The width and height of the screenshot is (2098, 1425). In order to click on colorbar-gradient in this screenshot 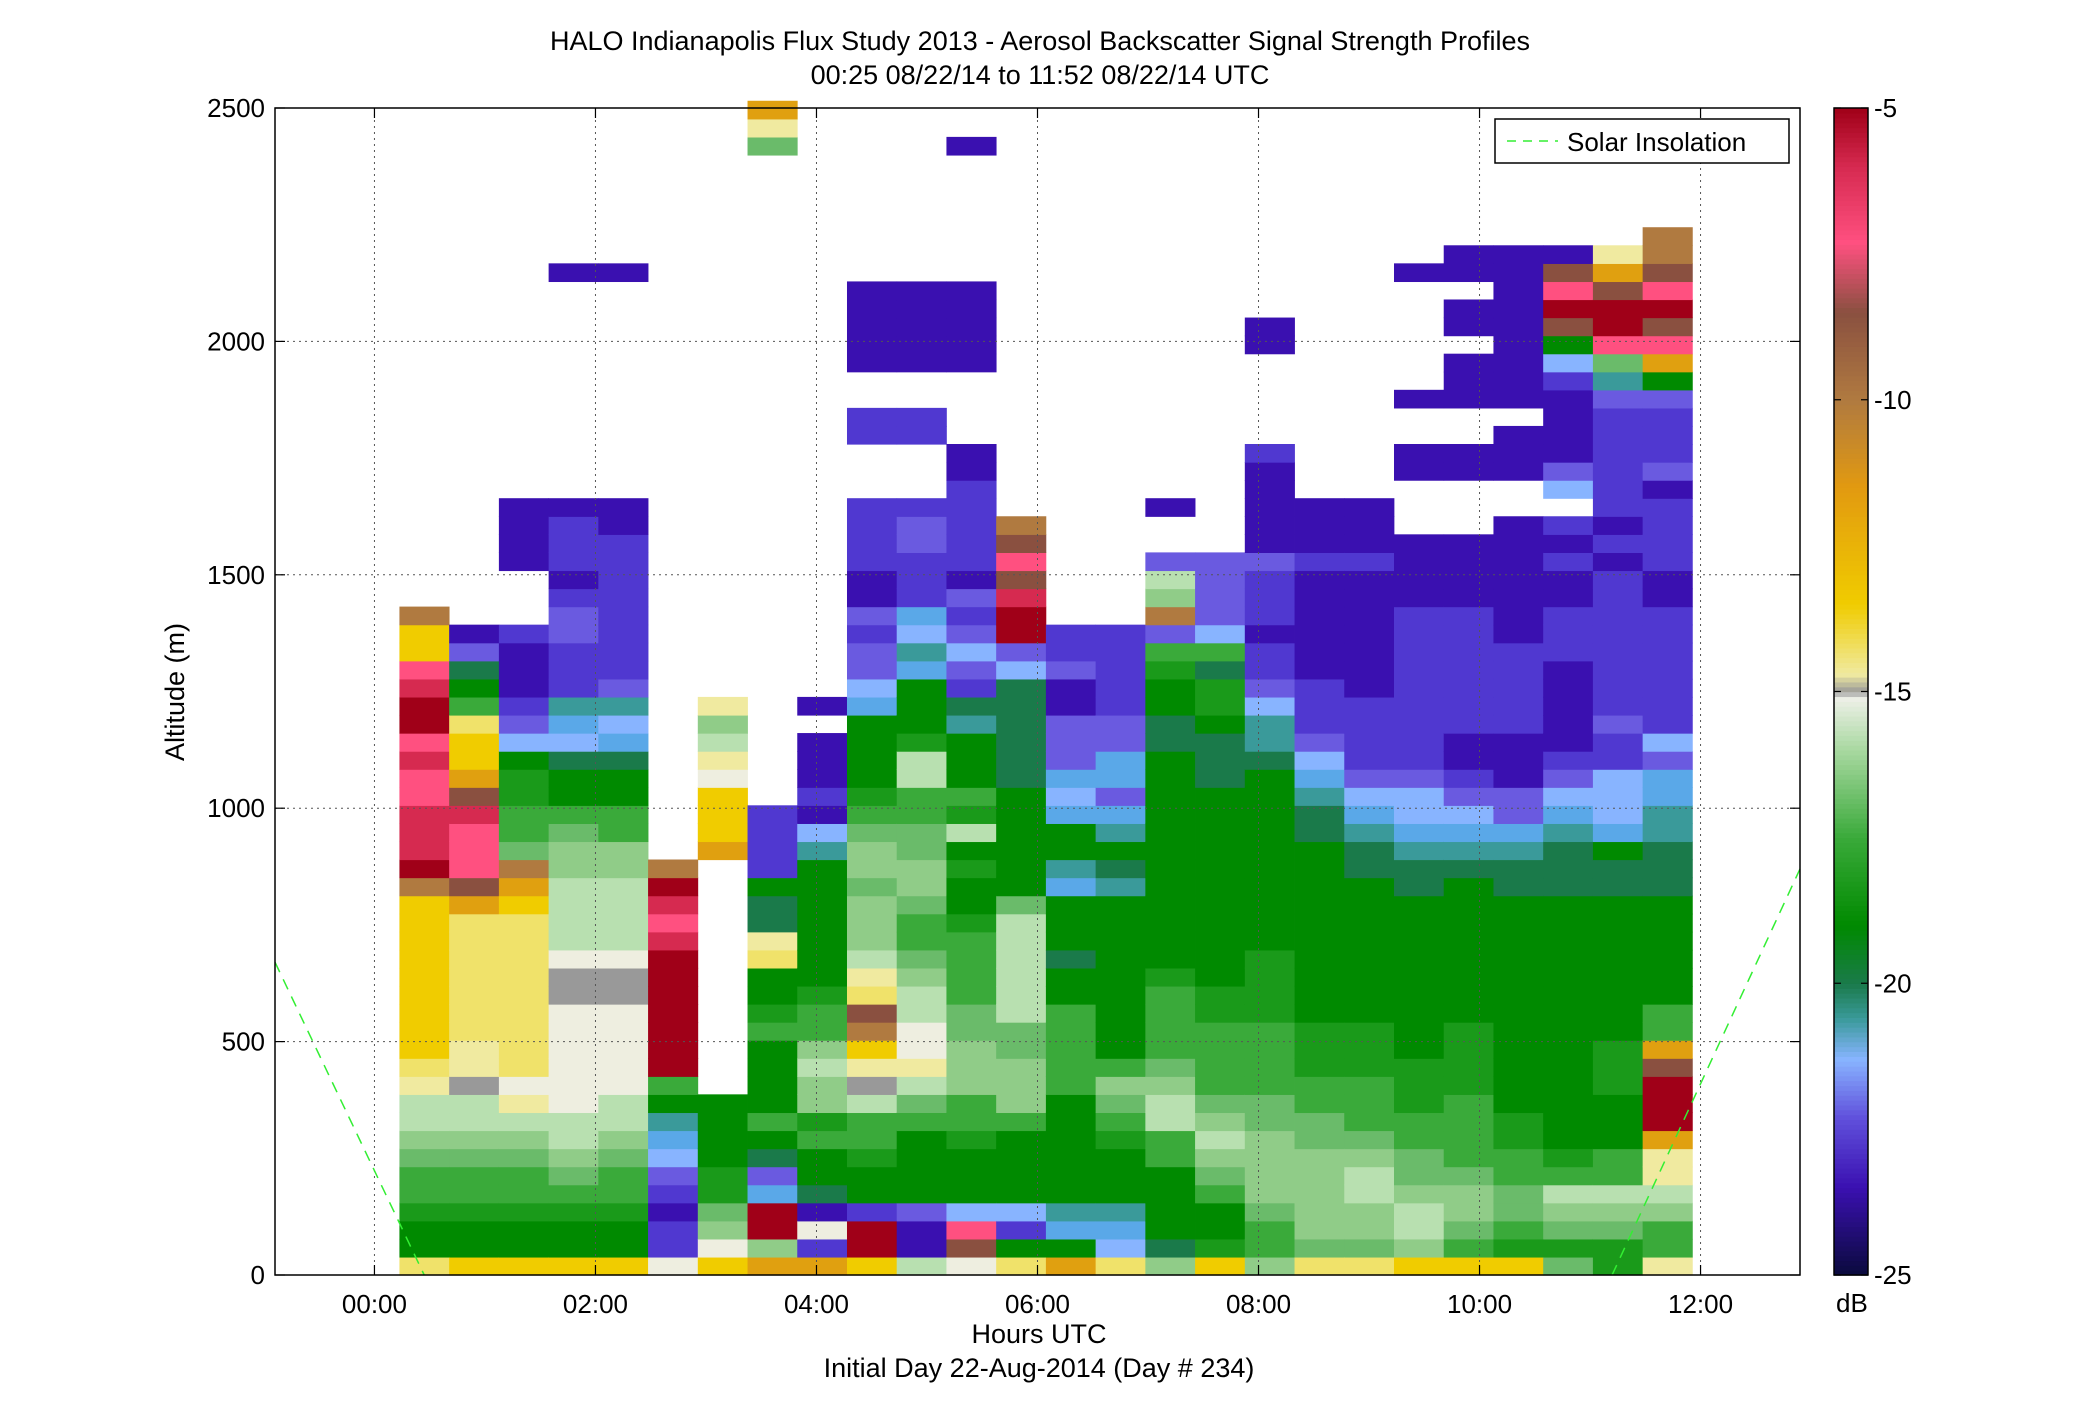, I will do `click(1851, 692)`.